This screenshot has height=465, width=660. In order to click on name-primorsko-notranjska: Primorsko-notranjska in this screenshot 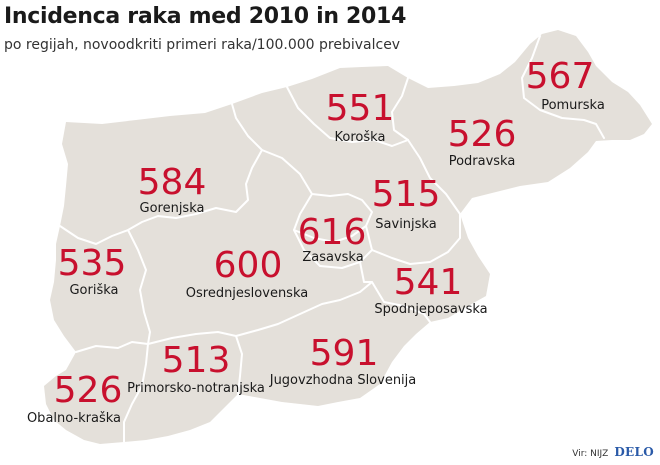, I will do `click(196, 388)`.